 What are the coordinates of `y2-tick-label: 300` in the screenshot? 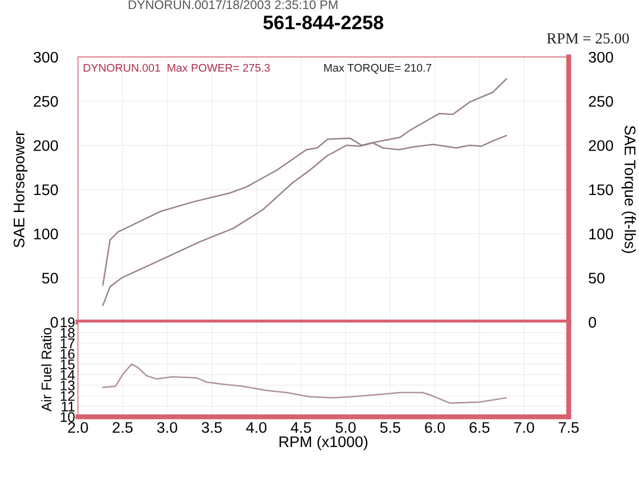 It's located at (601, 57).